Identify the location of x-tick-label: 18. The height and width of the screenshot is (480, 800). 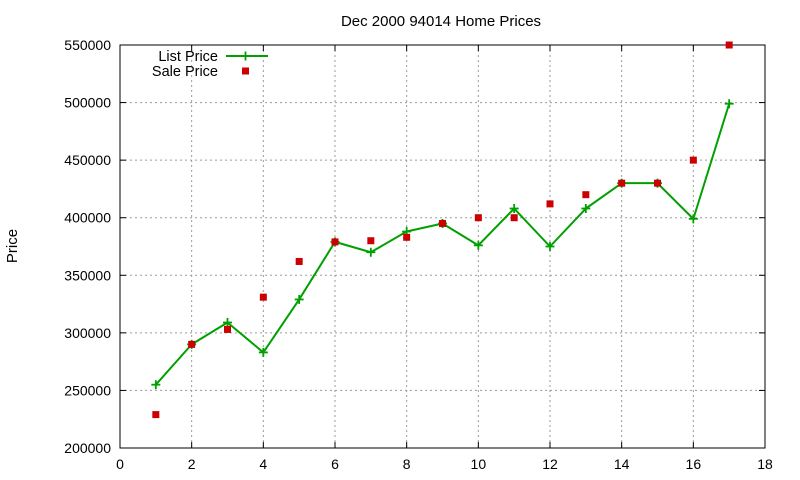
(765, 464).